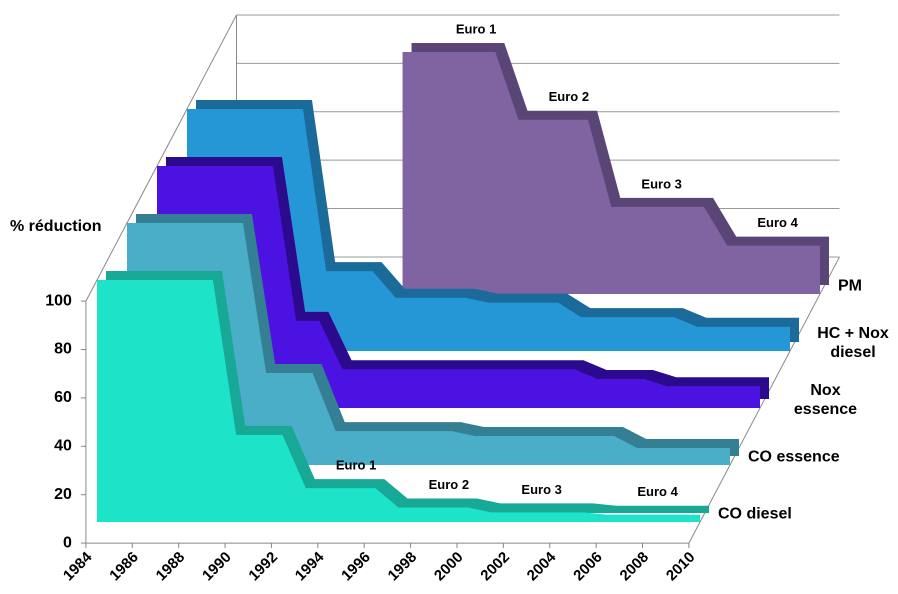  What do you see at coordinates (681, 567) in the screenshot?
I see `x-tick-label: 2010` at bounding box center [681, 567].